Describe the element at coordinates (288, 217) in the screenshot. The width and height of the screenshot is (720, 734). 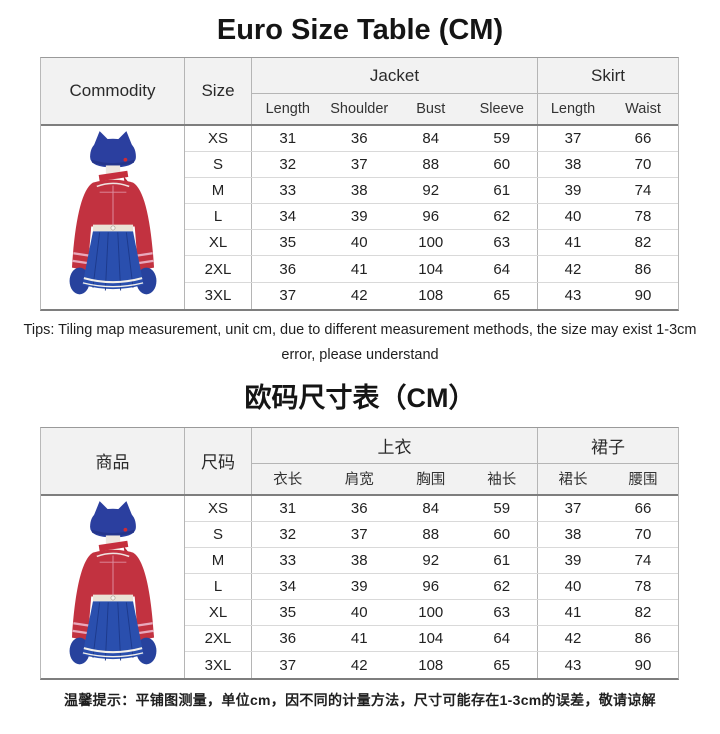
I see `measurement-value-cell: 34` at that location.